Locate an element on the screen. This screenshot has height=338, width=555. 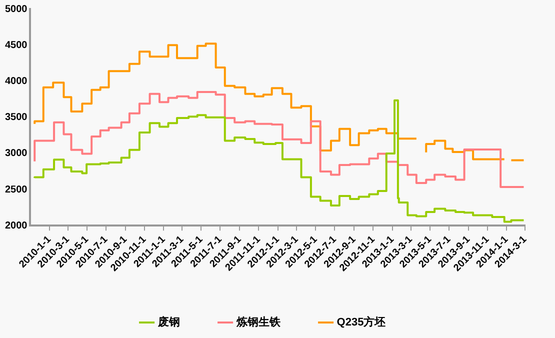
y-tick-label: 4500 is located at coordinates (16, 45).